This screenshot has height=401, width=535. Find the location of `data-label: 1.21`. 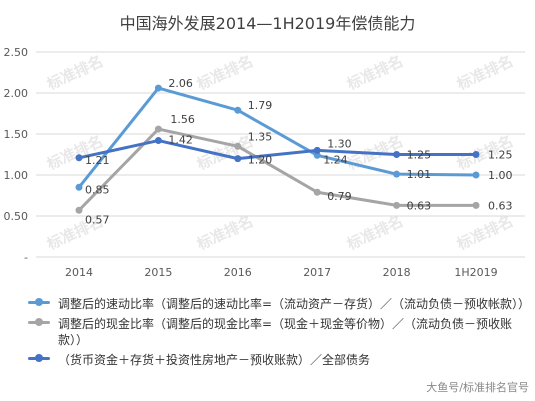

data-label: 1.21 is located at coordinates (97, 160).